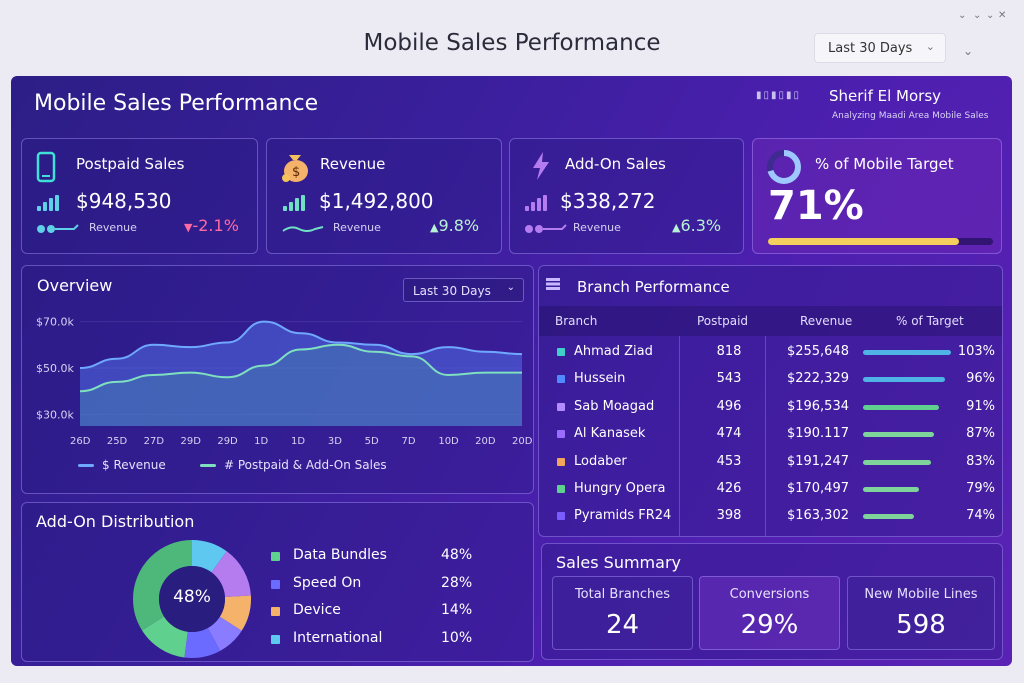 The height and width of the screenshot is (683, 1024). Describe the element at coordinates (485, 441) in the screenshot. I see `x-tick-label: 20D` at that location.